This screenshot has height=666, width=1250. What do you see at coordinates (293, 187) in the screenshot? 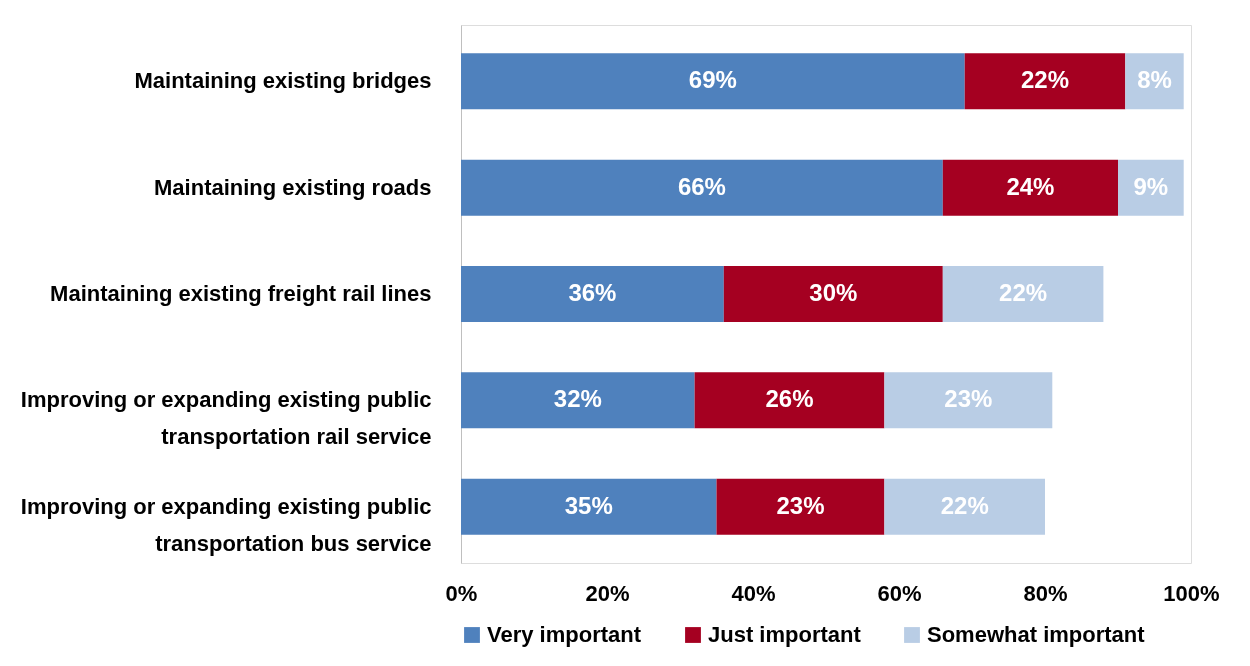
I see `y-tick-label: Maintaining existing roads` at bounding box center [293, 187].